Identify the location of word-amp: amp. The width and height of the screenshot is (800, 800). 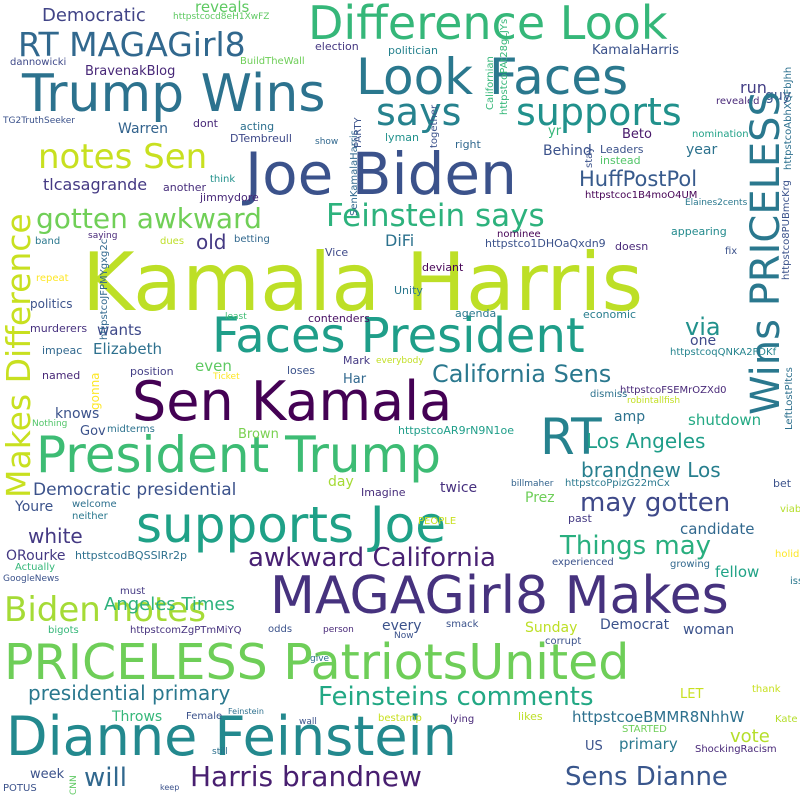
(630, 417).